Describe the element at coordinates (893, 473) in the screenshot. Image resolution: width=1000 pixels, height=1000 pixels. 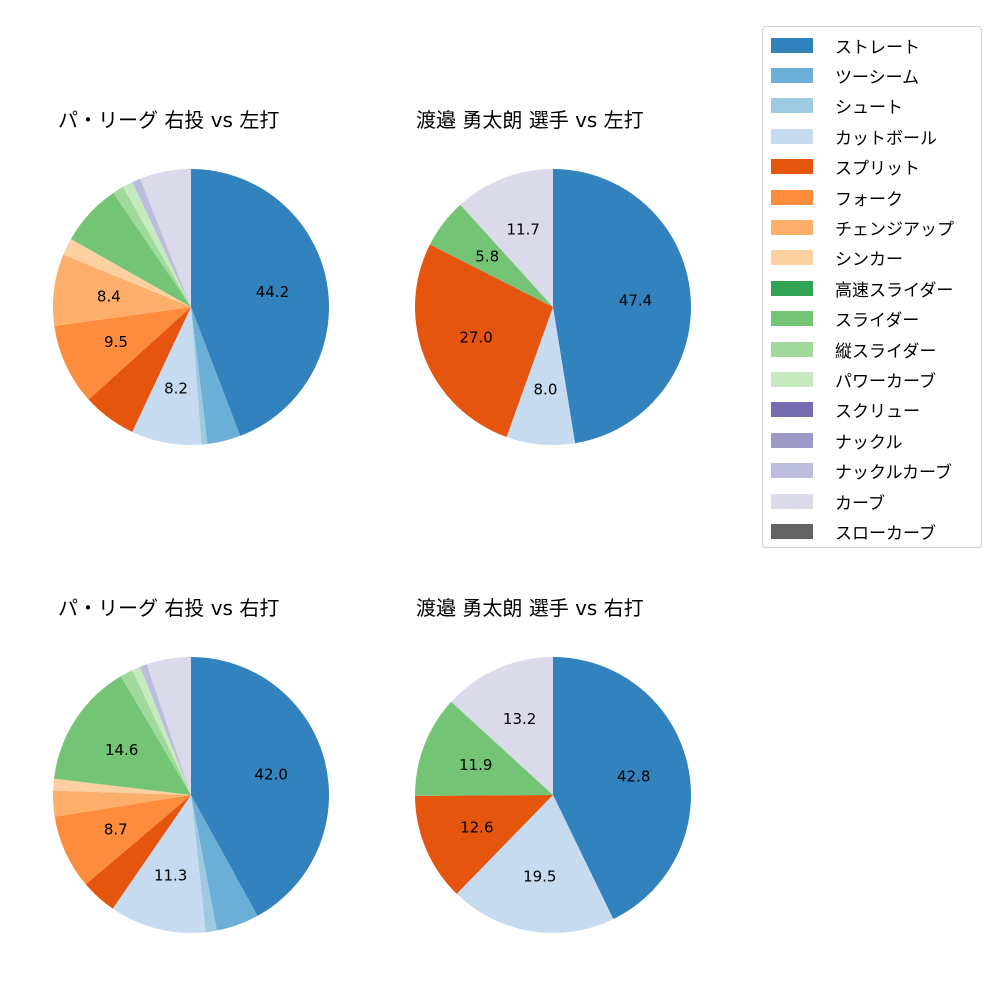
I see `legend-label: ナックルカーブ` at that location.